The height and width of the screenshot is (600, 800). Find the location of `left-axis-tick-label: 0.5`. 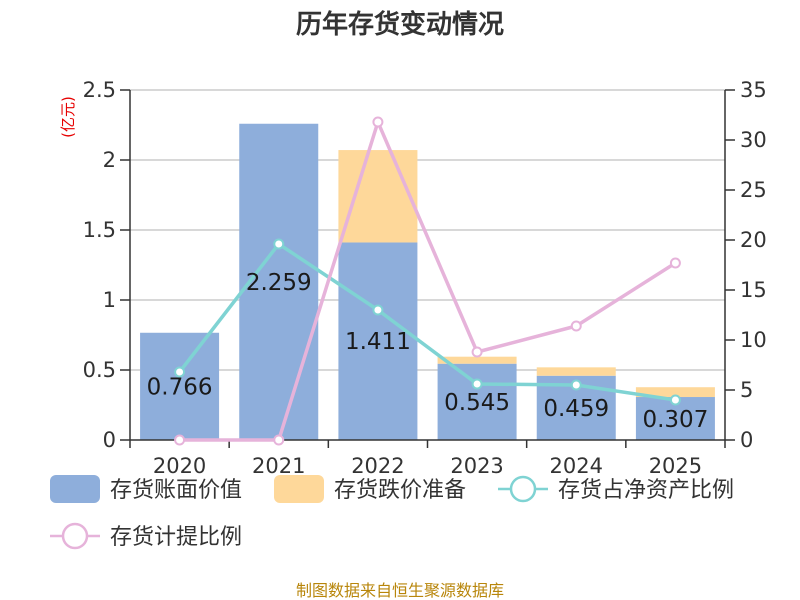

left-axis-tick-label: 0.5 is located at coordinates (99, 370).